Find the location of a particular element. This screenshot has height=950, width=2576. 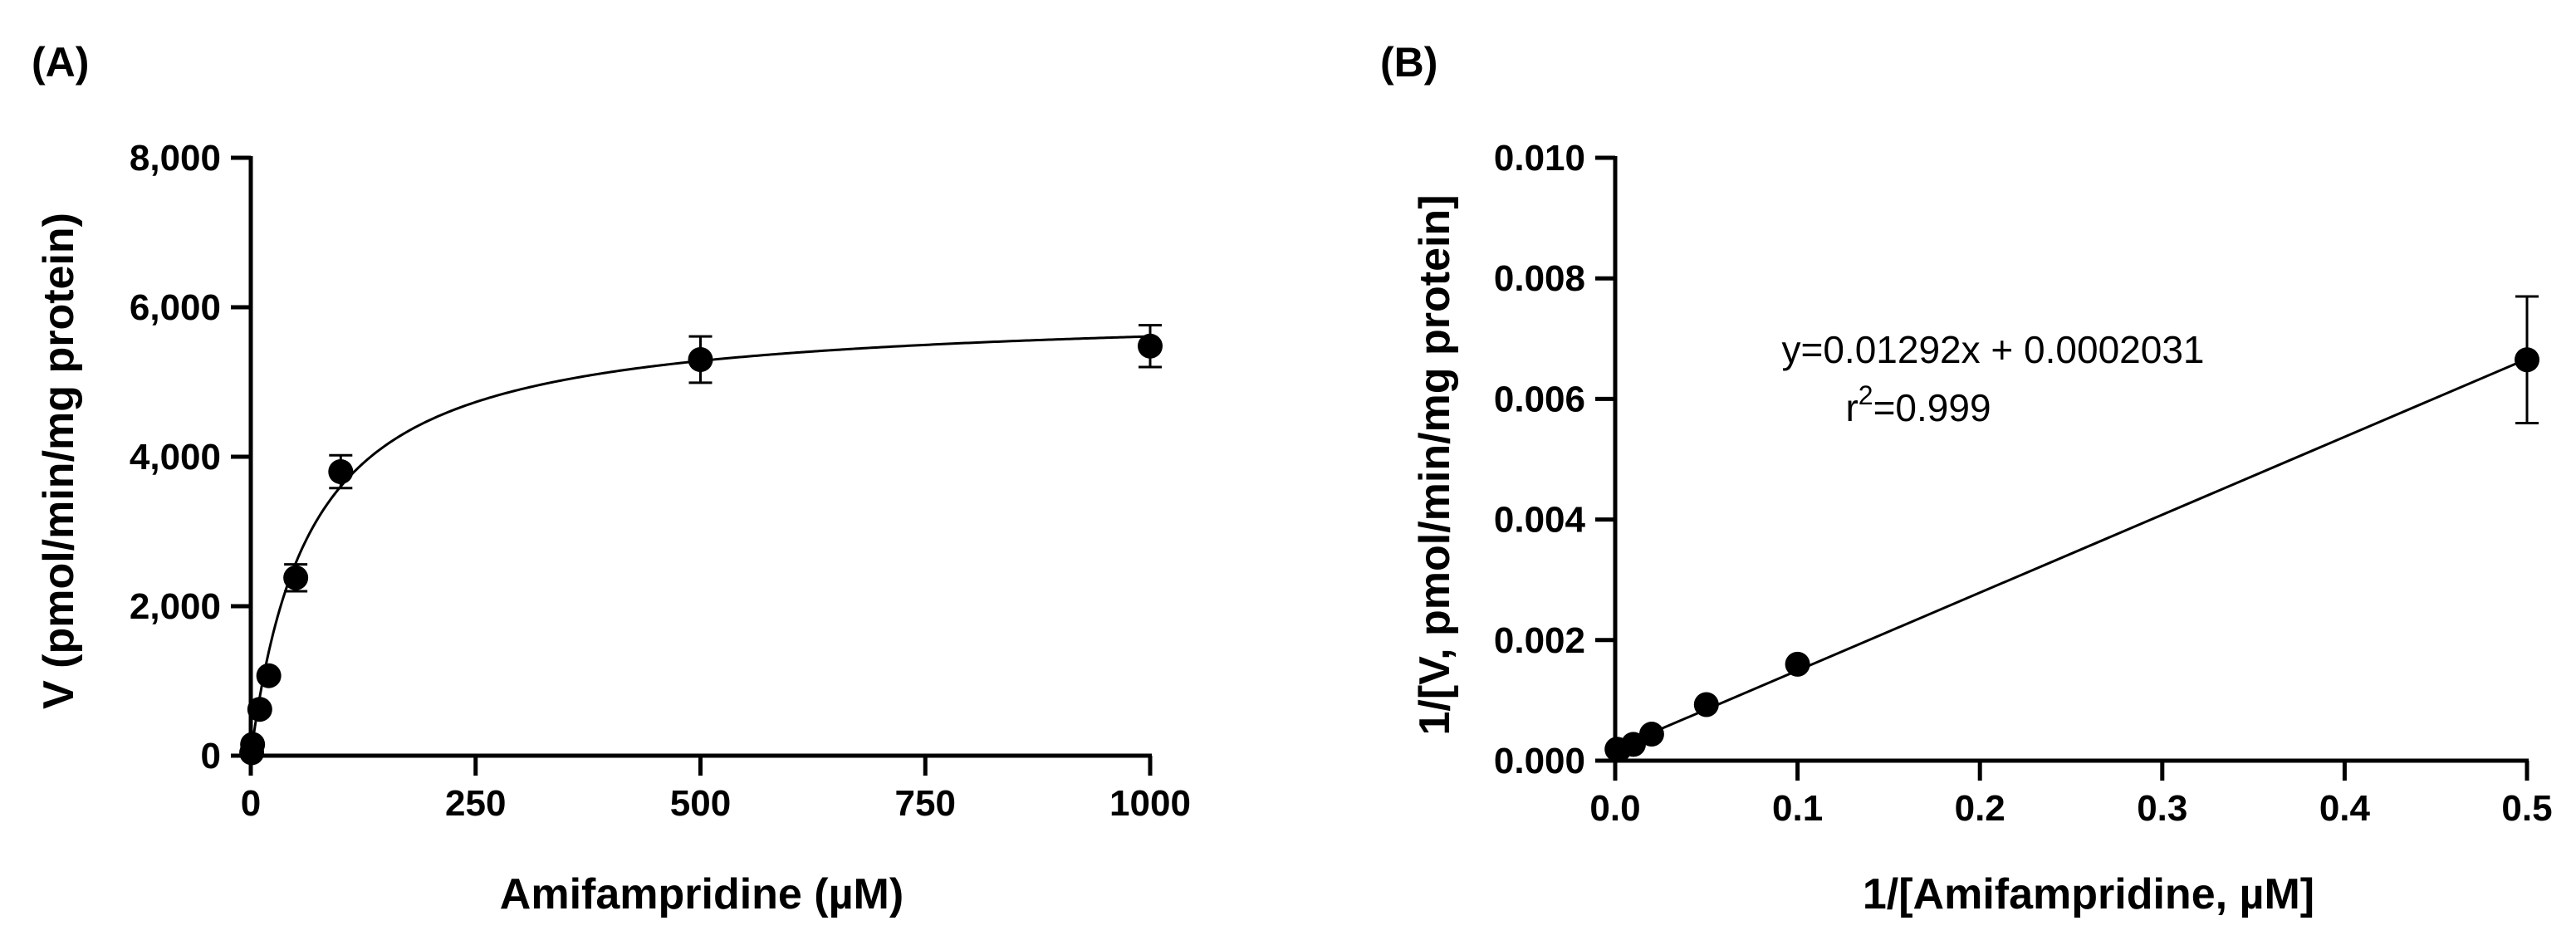

y-tick-label: 8,000 is located at coordinates (176, 158).